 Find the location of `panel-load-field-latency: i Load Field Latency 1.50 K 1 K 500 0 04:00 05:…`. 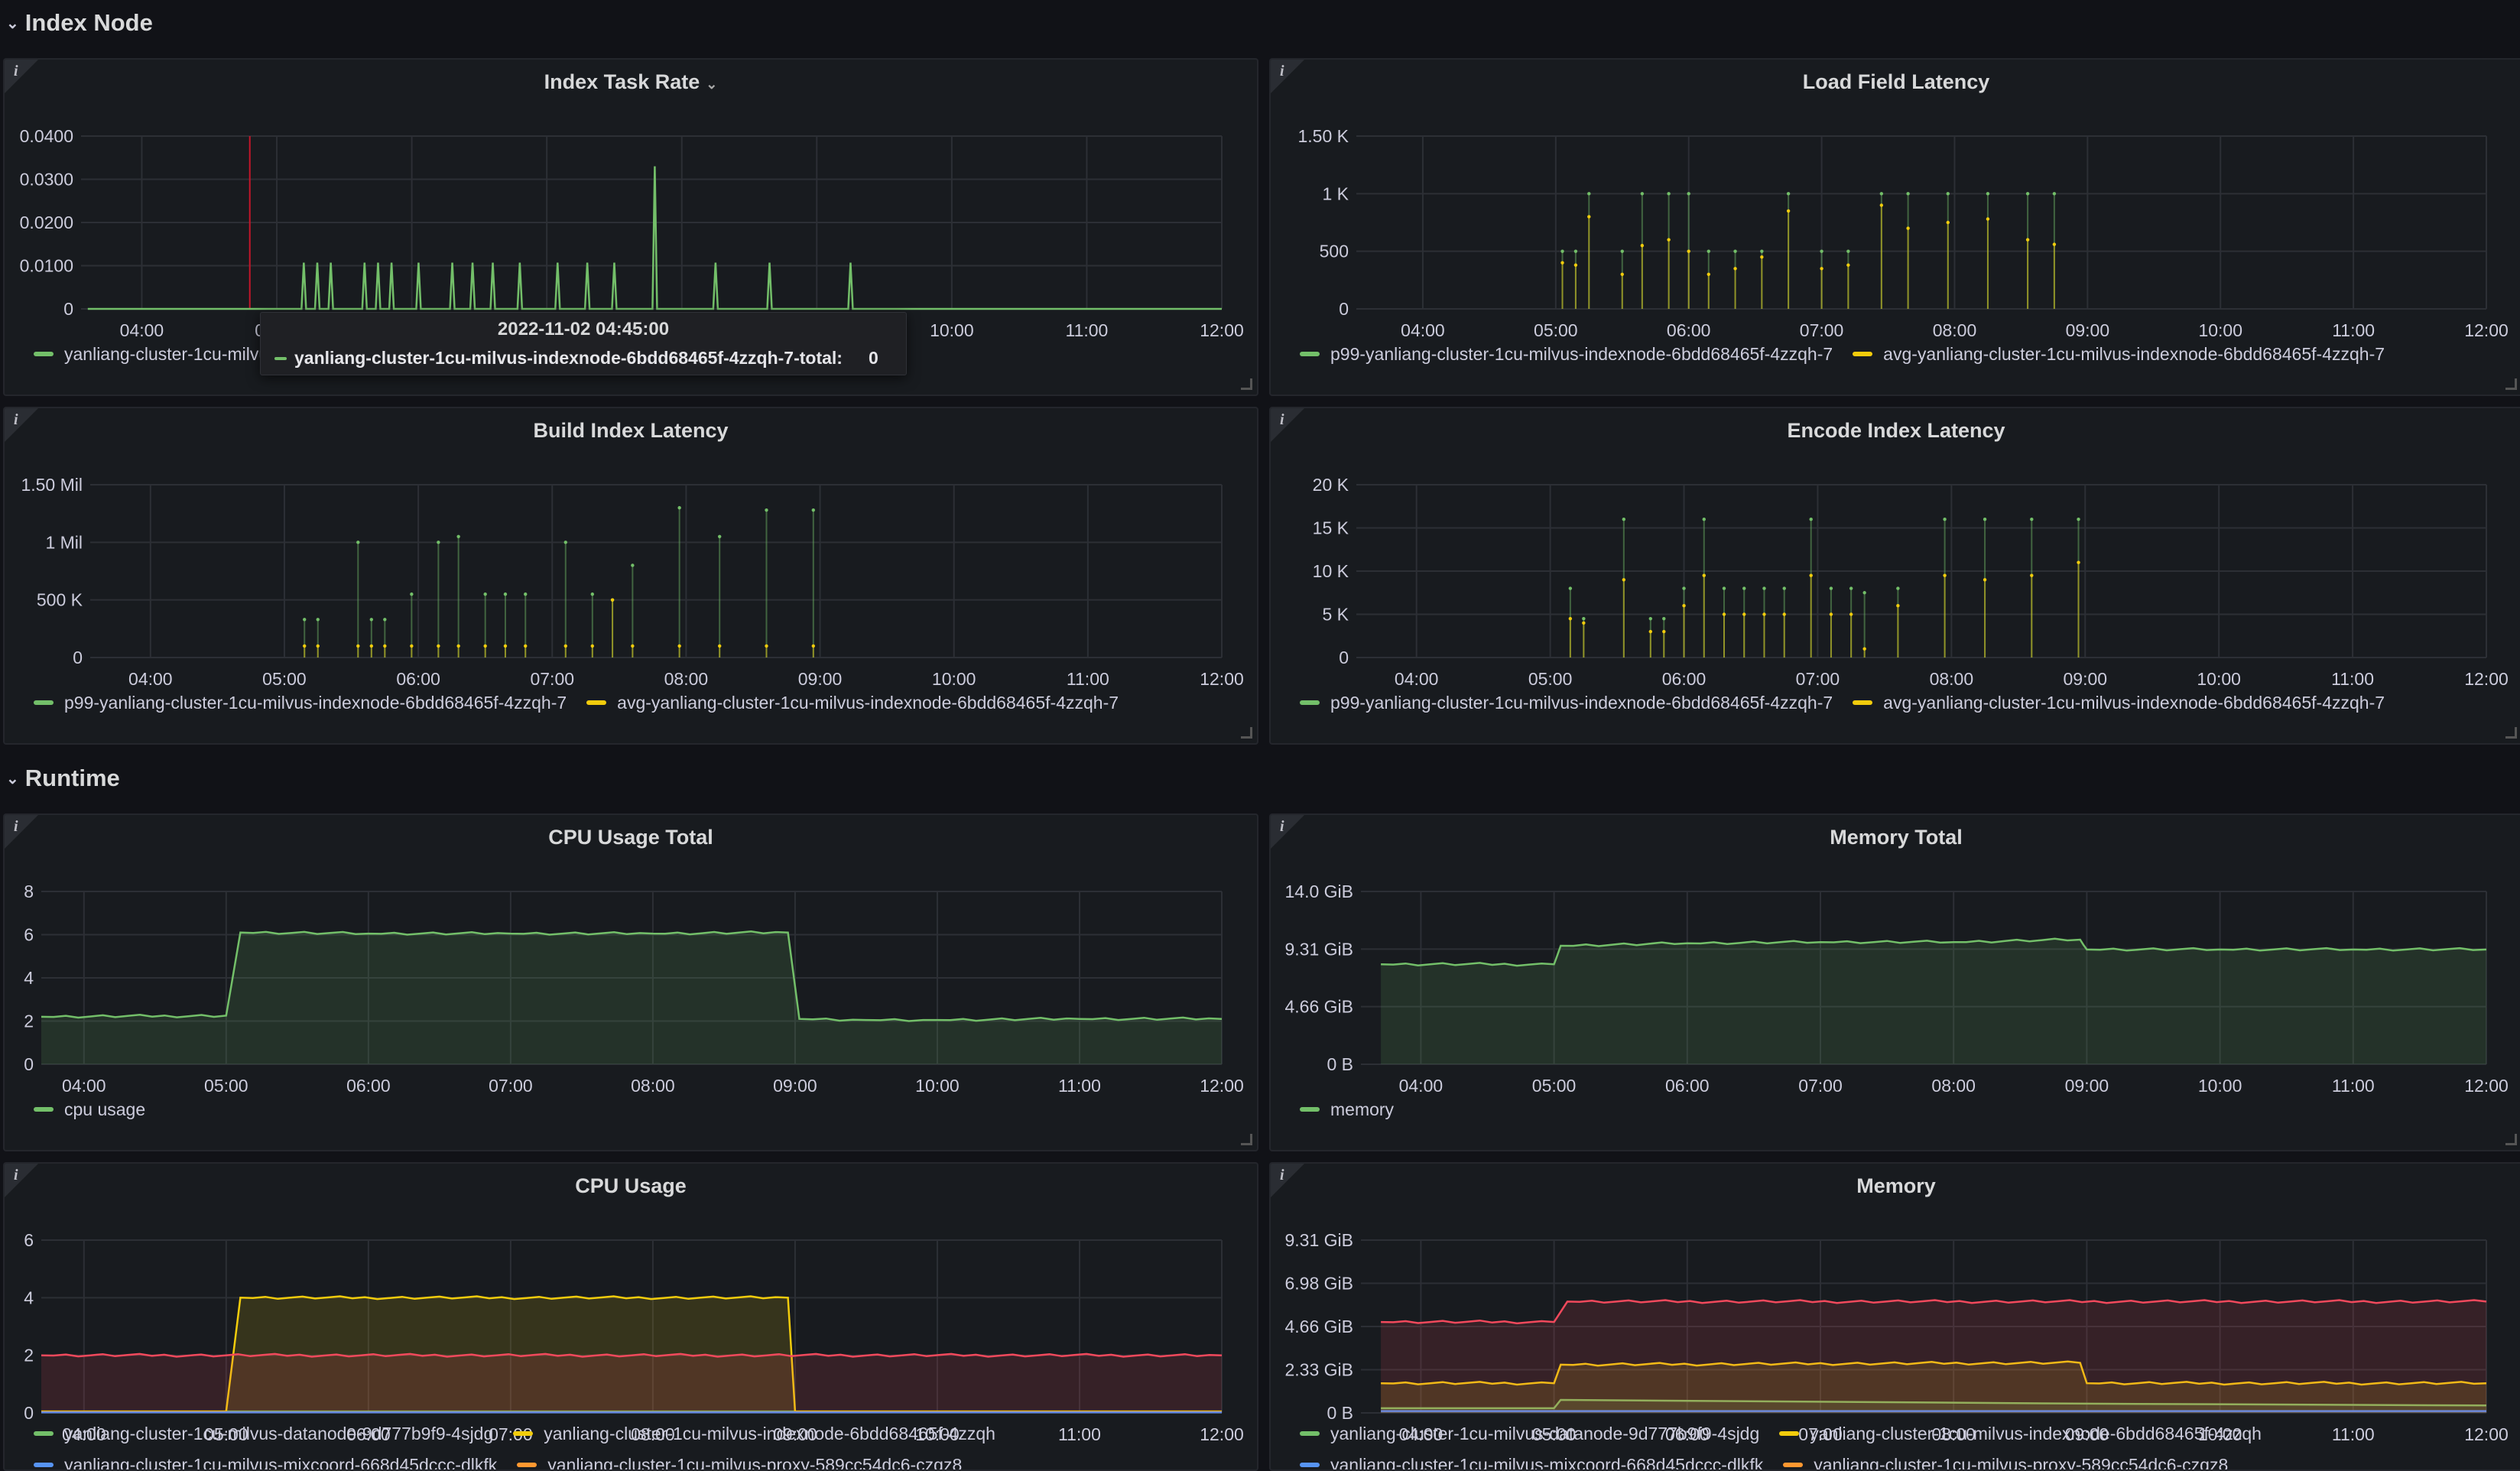

panel-load-field-latency: i Load Field Latency 1.50 K 1 K 500 0 04:00 05:… is located at coordinates (1894, 227).